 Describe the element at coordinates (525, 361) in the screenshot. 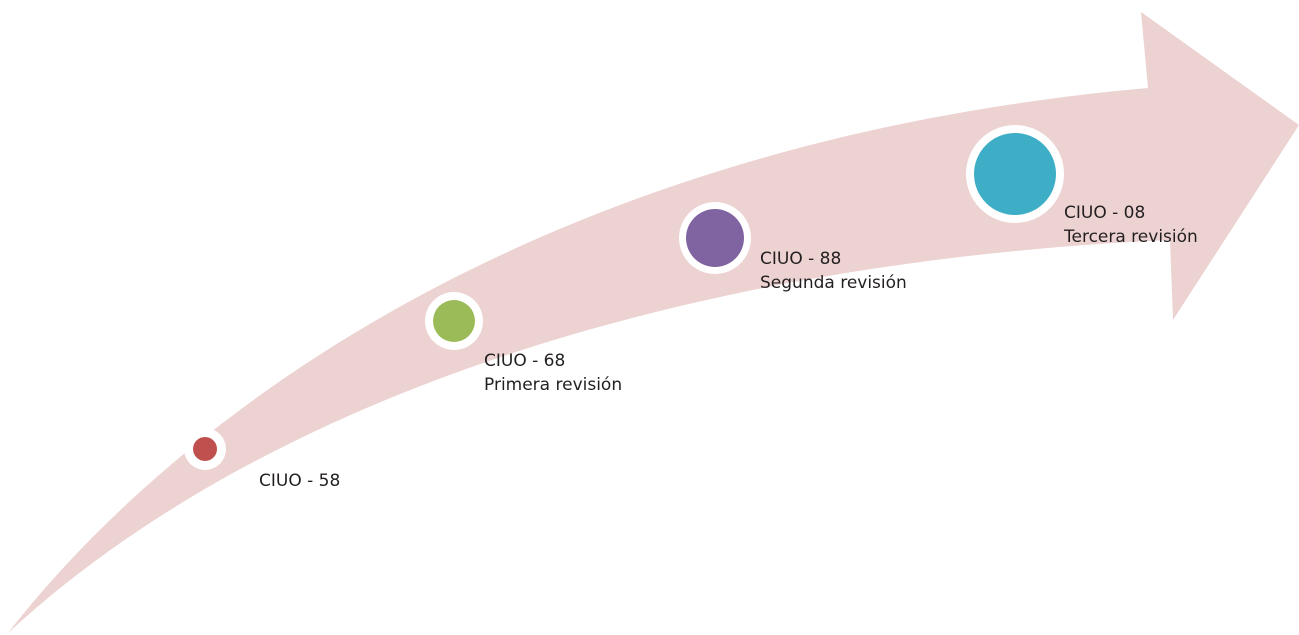

I see `milestone-code-2: CIUO - 68` at that location.